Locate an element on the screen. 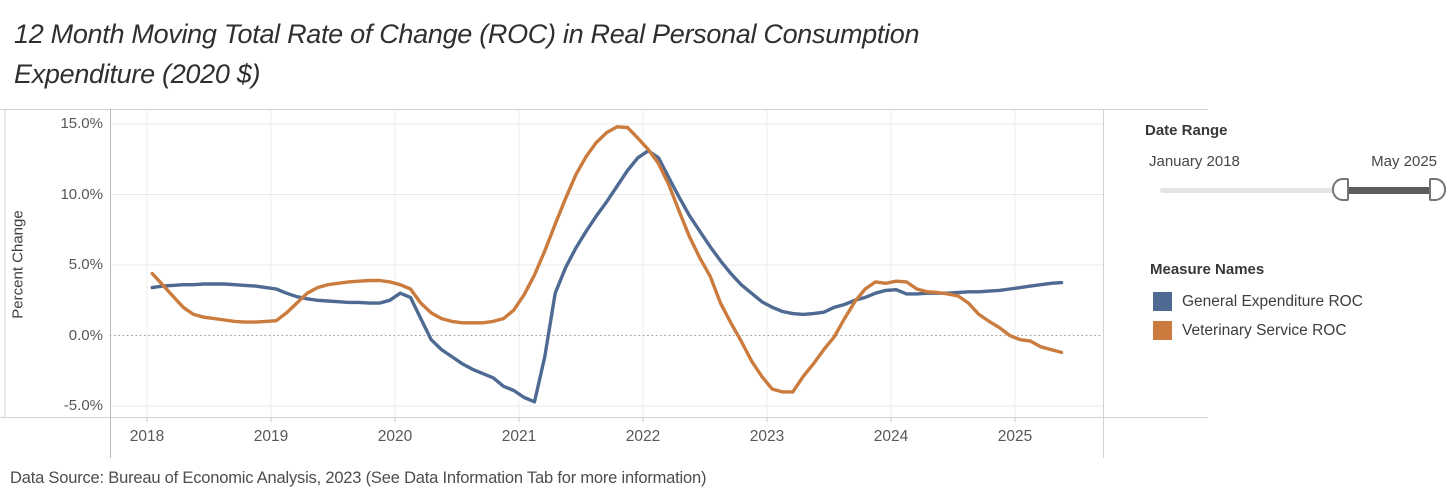  legend-swatch-veterinary-service-roc is located at coordinates (1162, 330).